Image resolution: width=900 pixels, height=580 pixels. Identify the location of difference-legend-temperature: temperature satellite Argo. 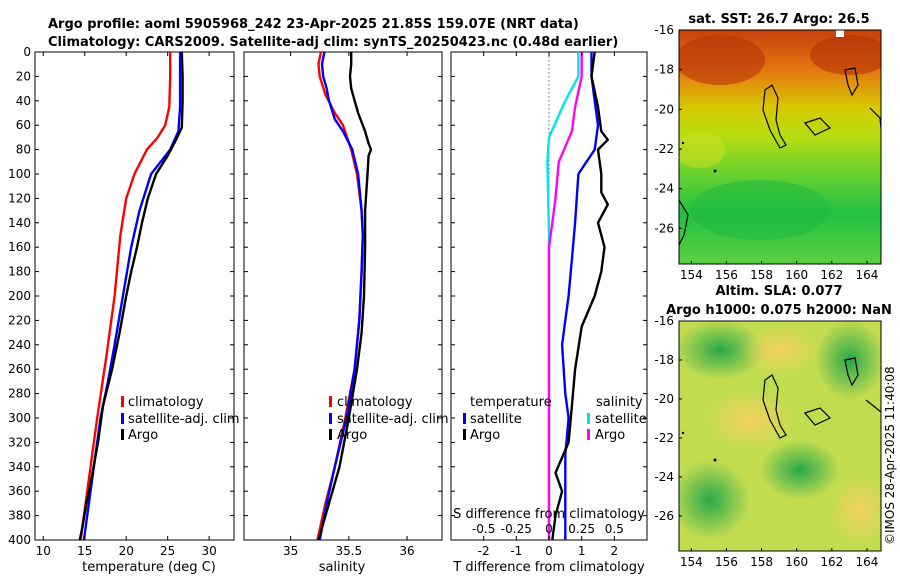
(507, 419).